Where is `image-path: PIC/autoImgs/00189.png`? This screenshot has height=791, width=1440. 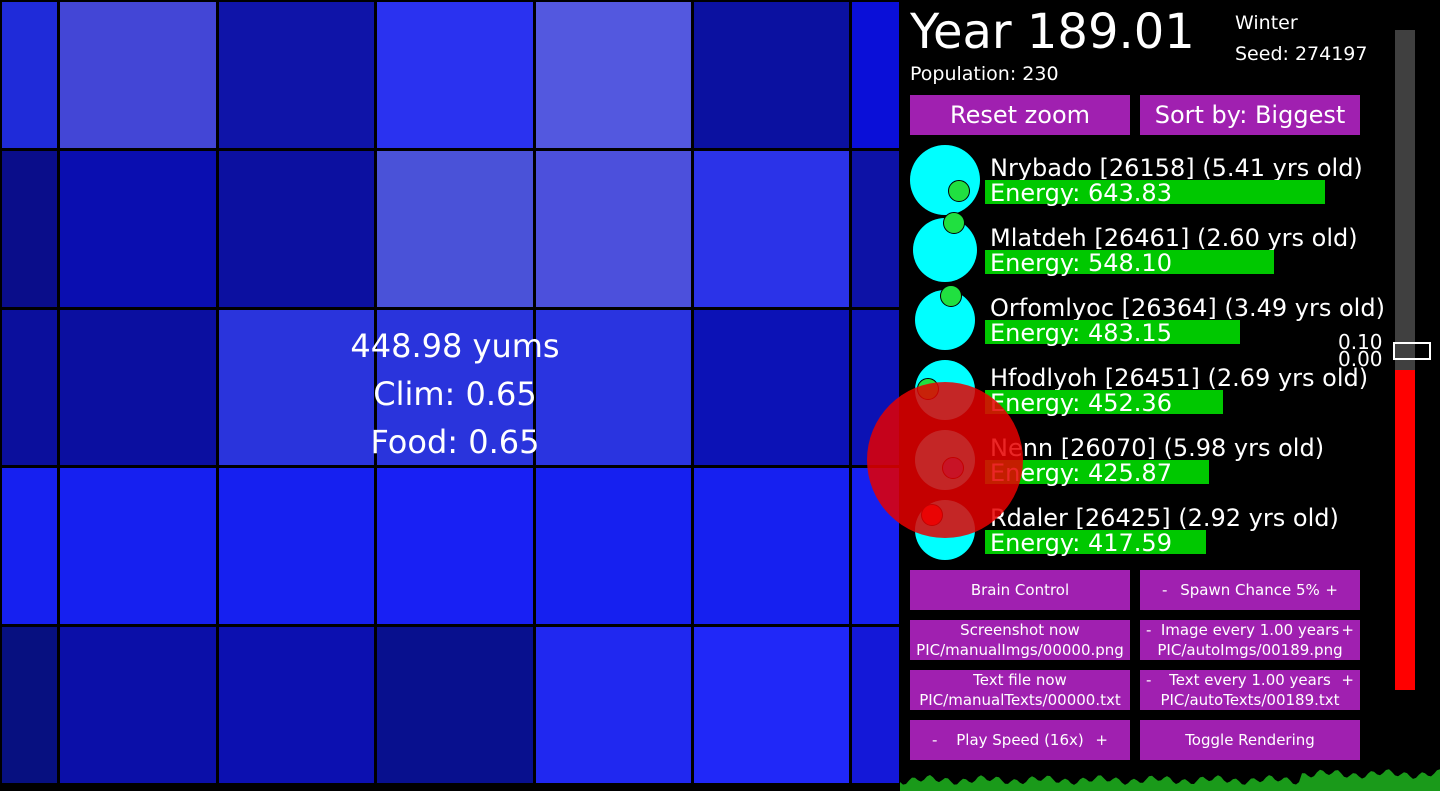
image-path: PIC/autoImgs/00189.png is located at coordinates (1250, 650).